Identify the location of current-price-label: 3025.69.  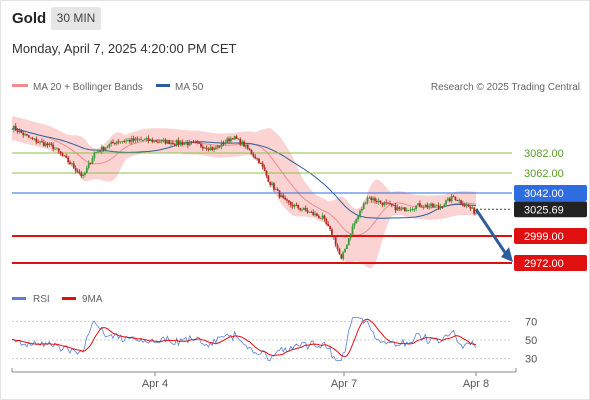
(544, 210).